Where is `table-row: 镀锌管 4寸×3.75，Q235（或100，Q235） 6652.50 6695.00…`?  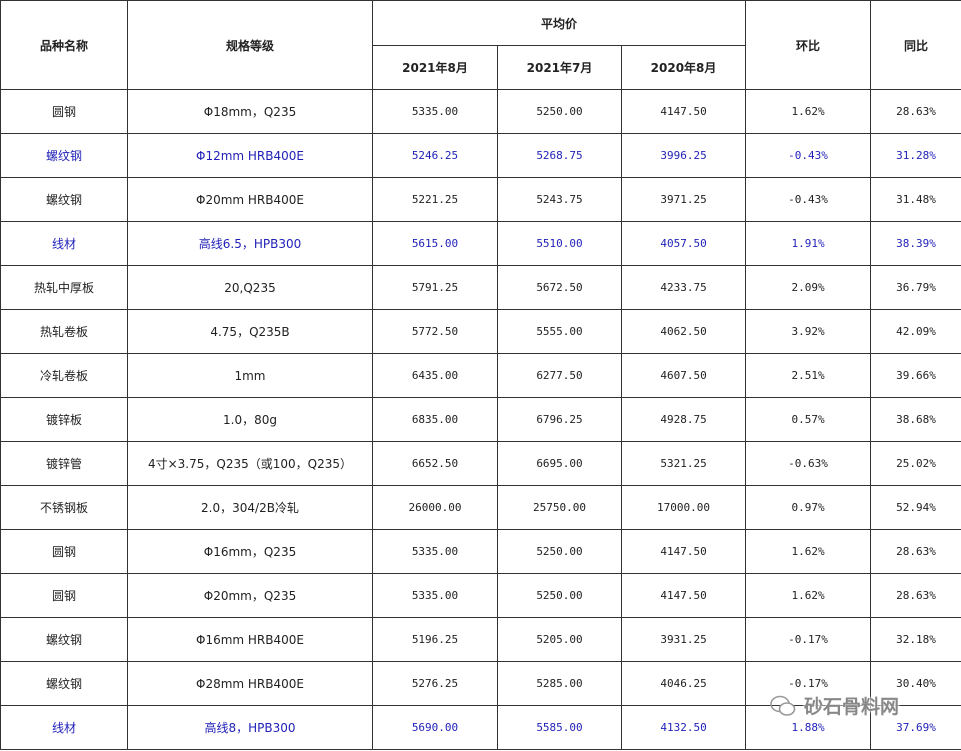
table-row: 镀锌管 4寸×3.75，Q235（或100，Q235） 6652.50 6695.00… is located at coordinates (480, 463).